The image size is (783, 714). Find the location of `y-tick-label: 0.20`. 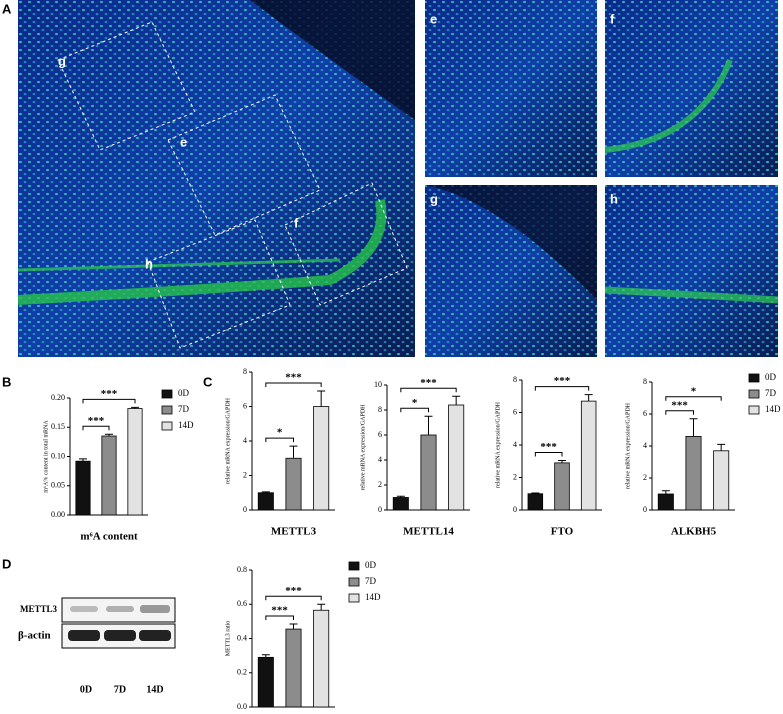

y-tick-label: 0.20 is located at coordinates (58, 397).